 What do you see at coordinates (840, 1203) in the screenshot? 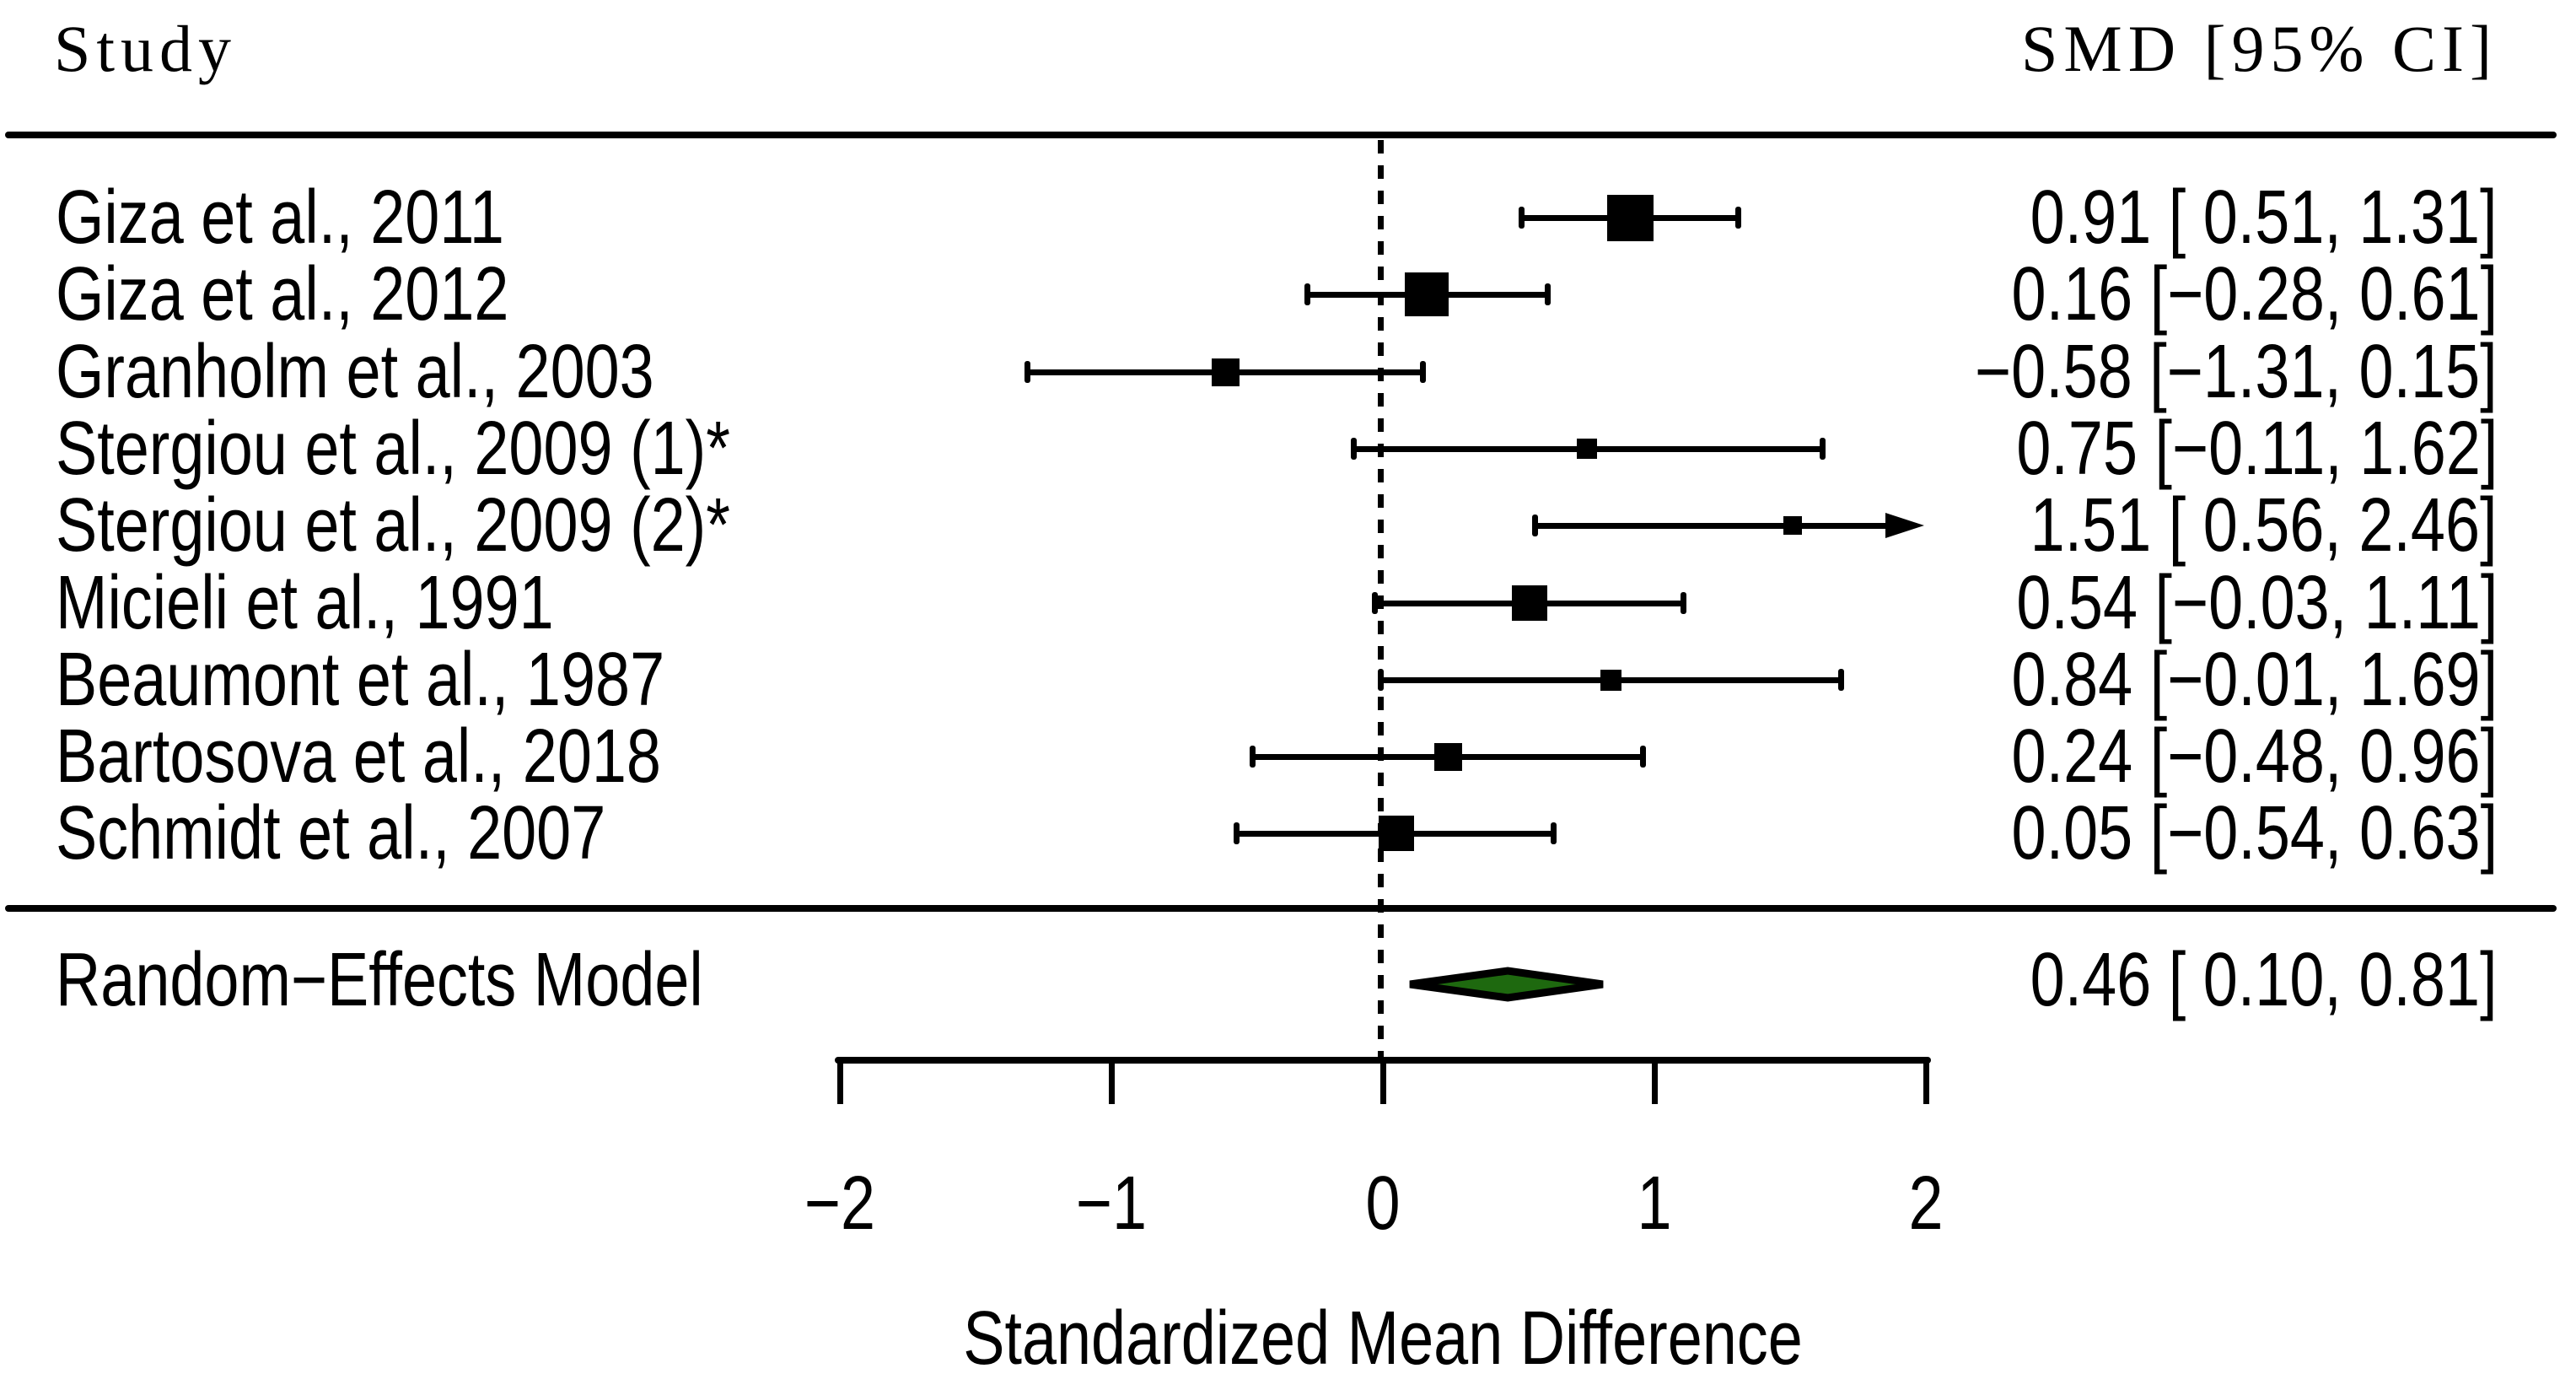
I see `x-axis-tick-label: −2` at bounding box center [840, 1203].